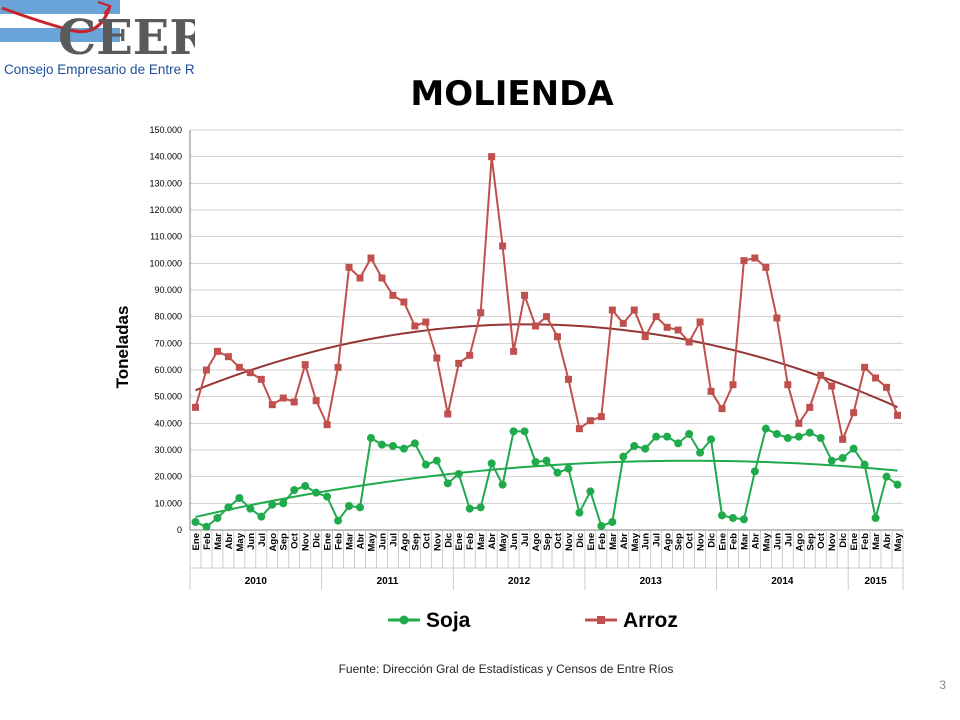 This screenshot has height=720, width=960. What do you see at coordinates (168, 397) in the screenshot?
I see `y-tick-label: 50.000` at bounding box center [168, 397].